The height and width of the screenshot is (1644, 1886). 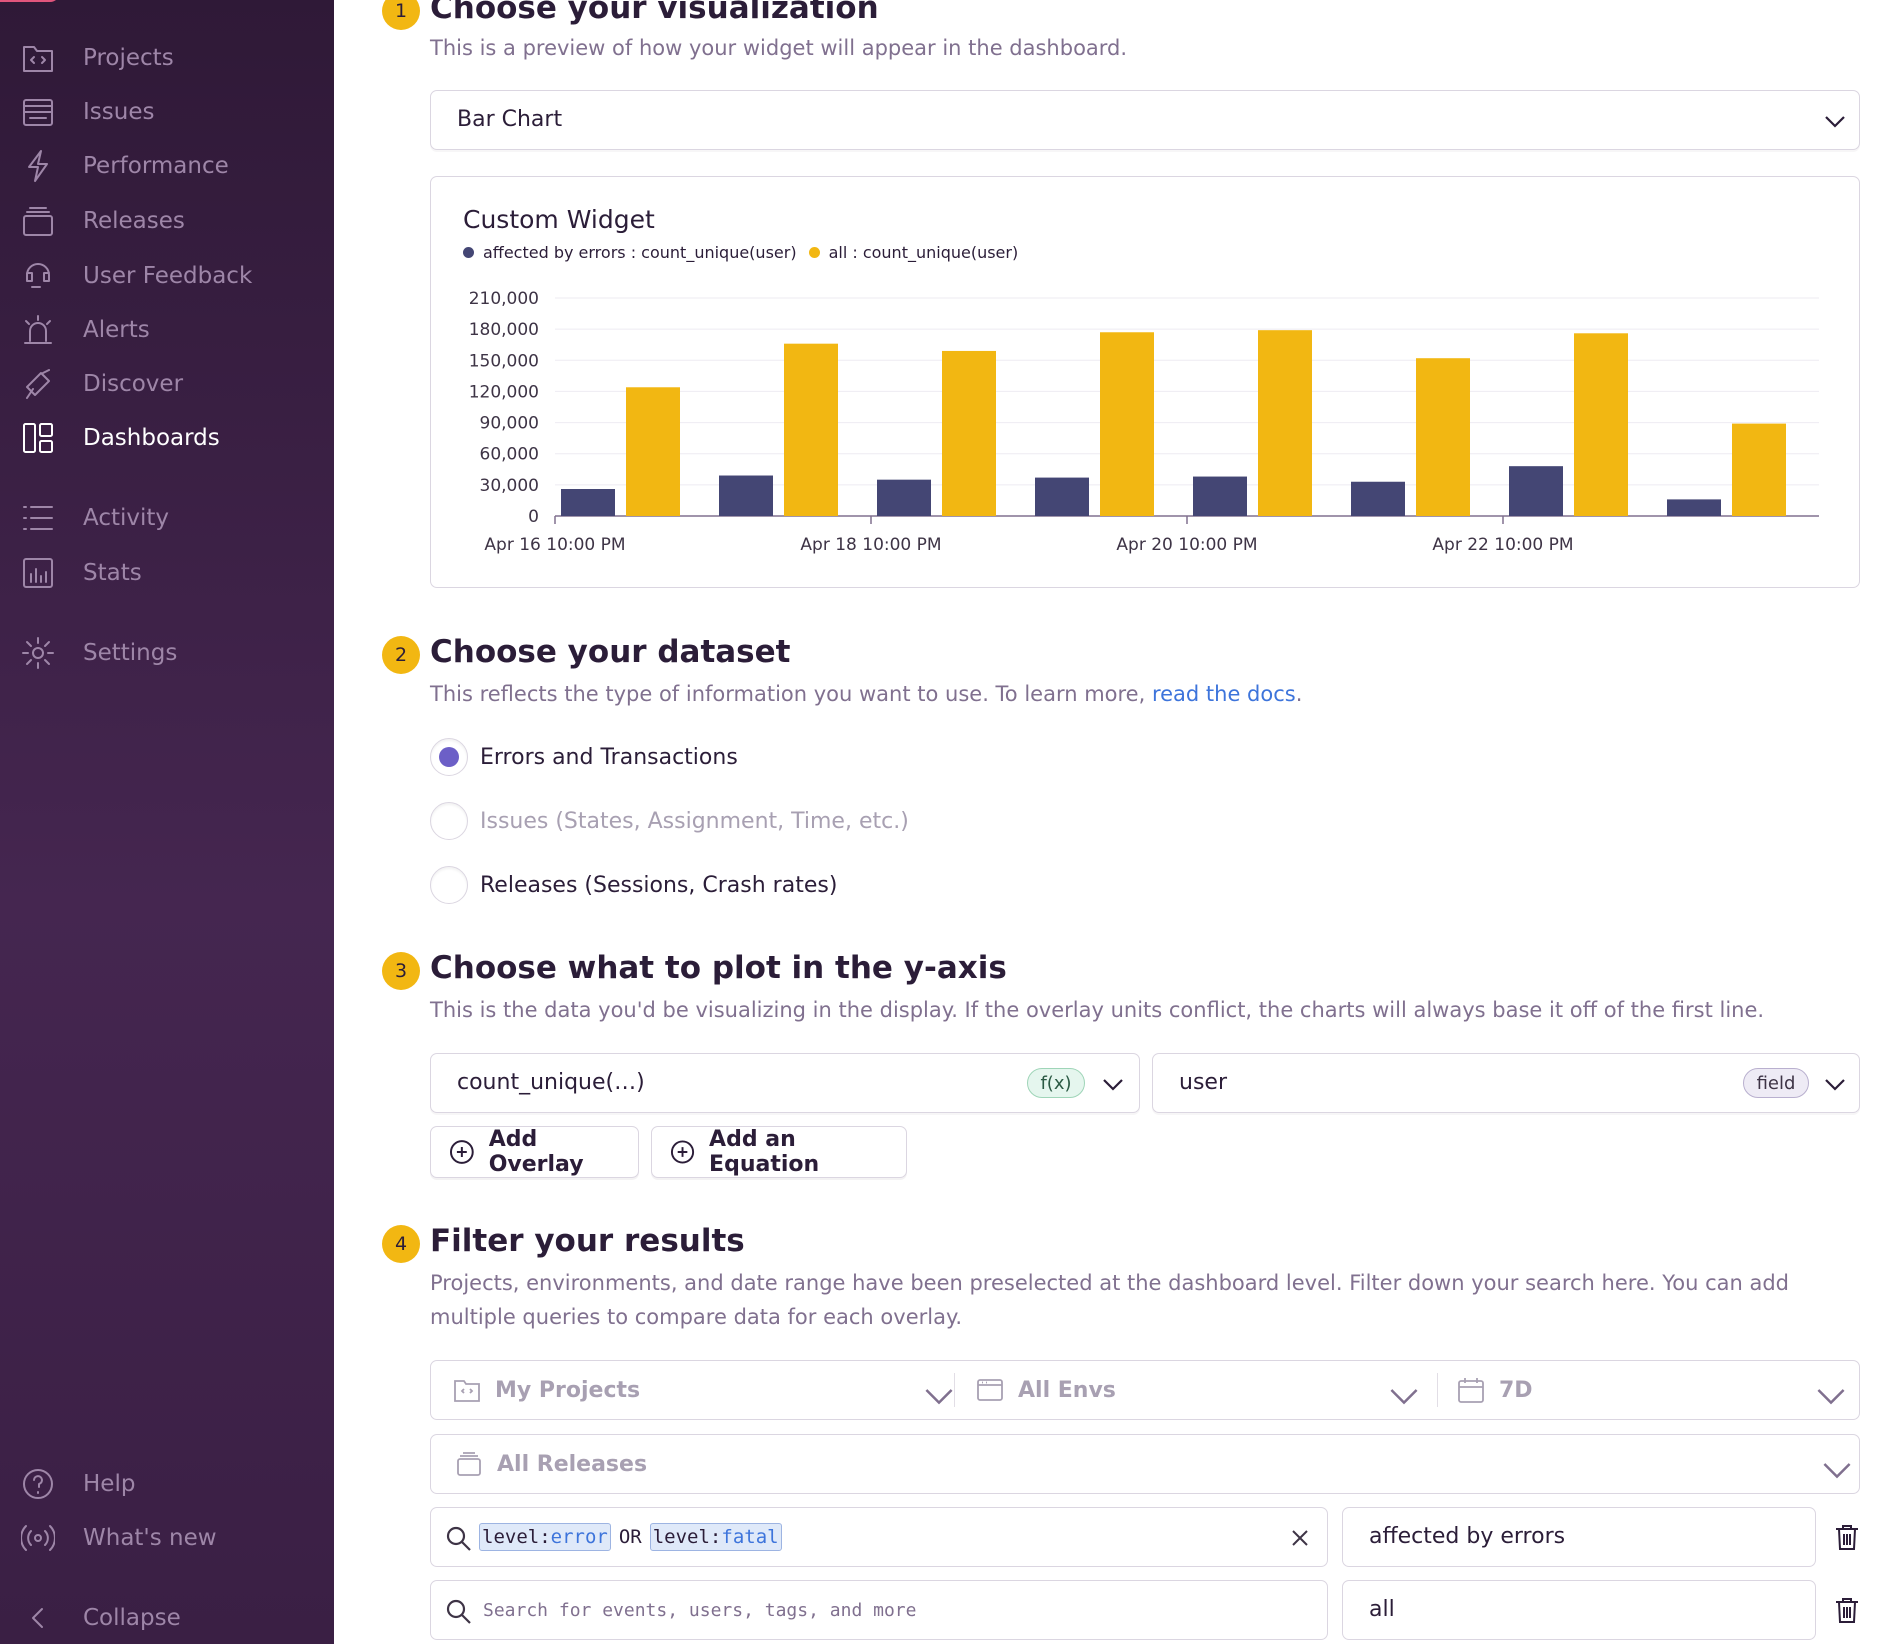 I want to click on sidebar-item-label: Help, so click(x=109, y=1484).